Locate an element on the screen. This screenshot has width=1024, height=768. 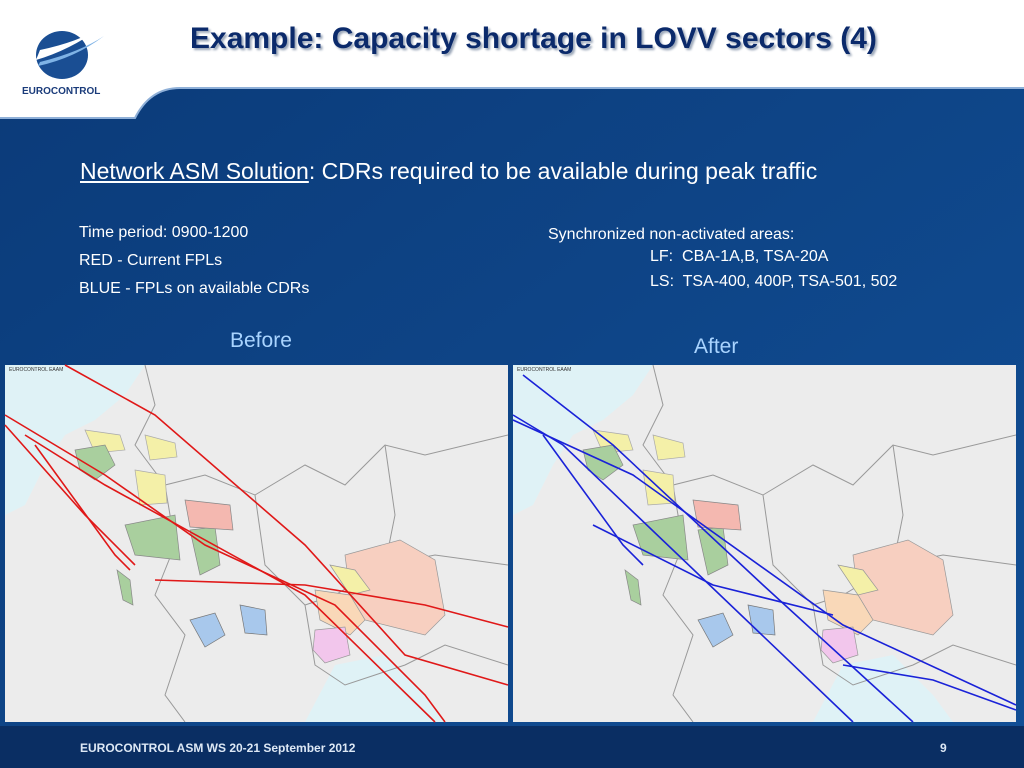
note: RED - Current FPLs is located at coordinates (151, 260).